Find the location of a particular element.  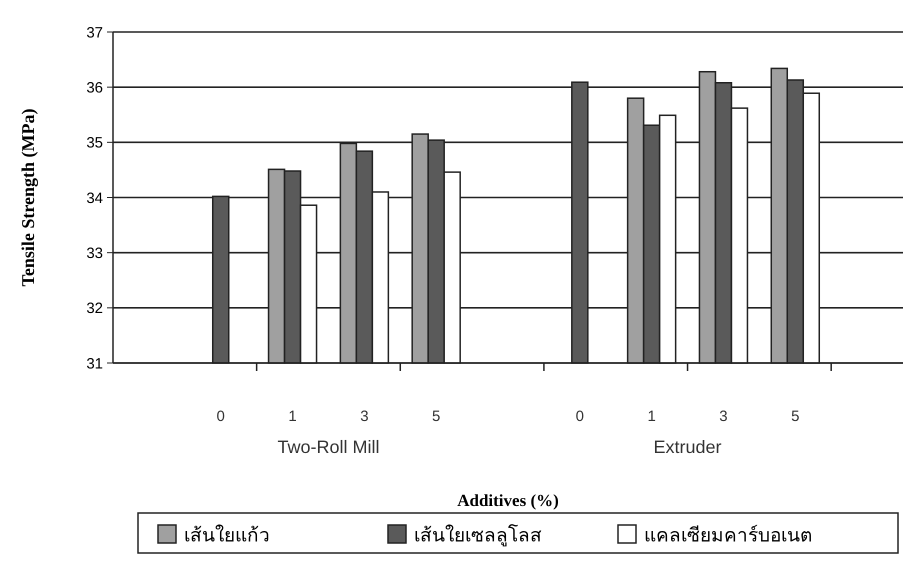

y-tick-label: 33 is located at coordinates (94, 253).